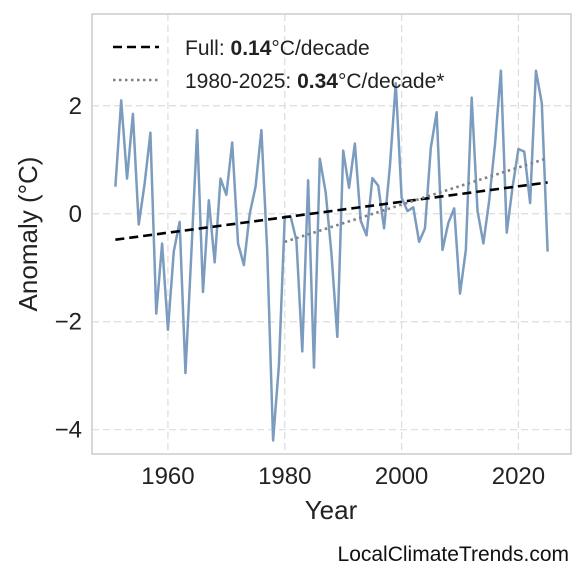 This screenshot has height=580, width=585. Describe the element at coordinates (453, 554) in the screenshot. I see `source-credit: LocalClimateTrends.com` at that location.